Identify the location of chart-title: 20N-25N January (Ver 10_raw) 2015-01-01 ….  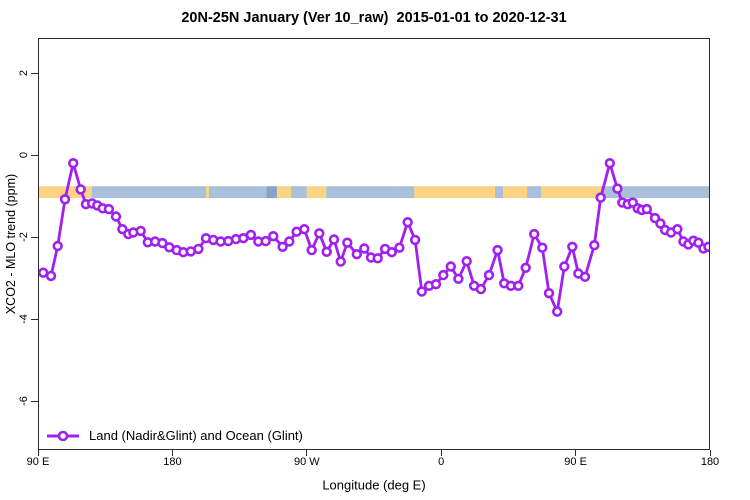
(374, 18).